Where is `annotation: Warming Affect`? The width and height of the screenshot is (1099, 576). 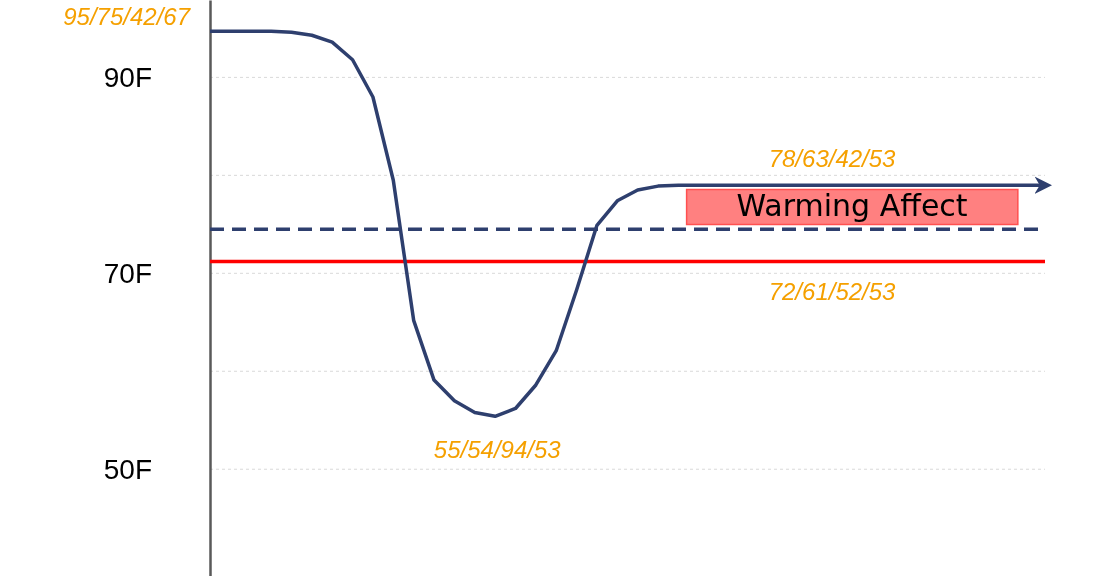 annotation: Warming Affect is located at coordinates (852, 205).